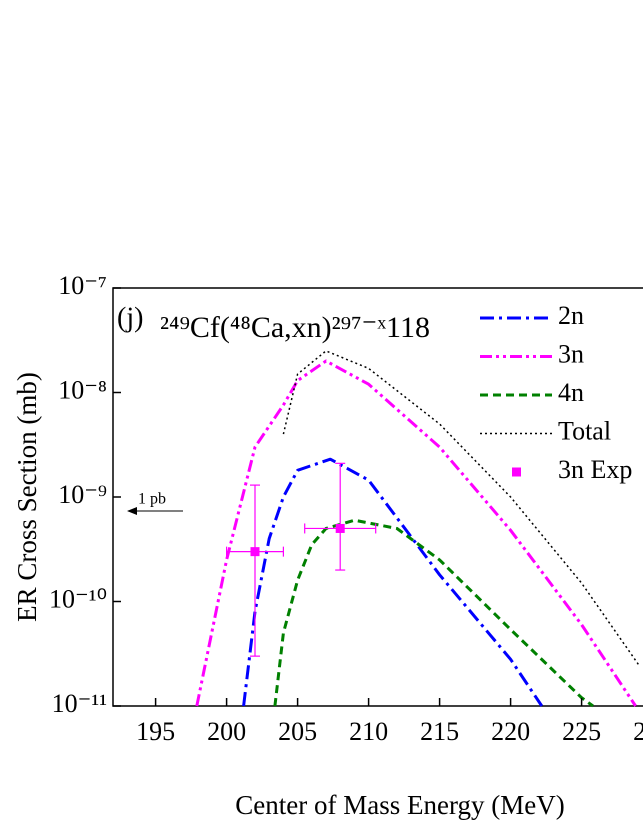 The image size is (643, 832). What do you see at coordinates (571, 392) in the screenshot?
I see `legend-label: 4n` at bounding box center [571, 392].